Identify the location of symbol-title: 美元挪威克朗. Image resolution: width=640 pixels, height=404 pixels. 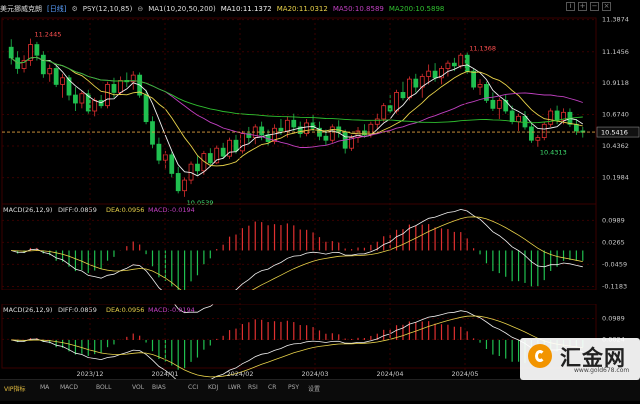
(21, 9).